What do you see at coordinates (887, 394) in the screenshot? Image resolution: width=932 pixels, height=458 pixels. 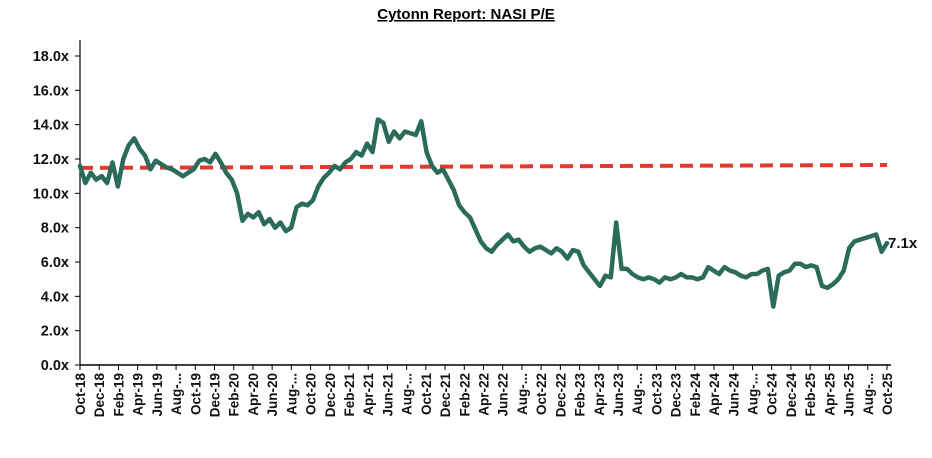 I see `x-tick-label: Oct-25` at bounding box center [887, 394].